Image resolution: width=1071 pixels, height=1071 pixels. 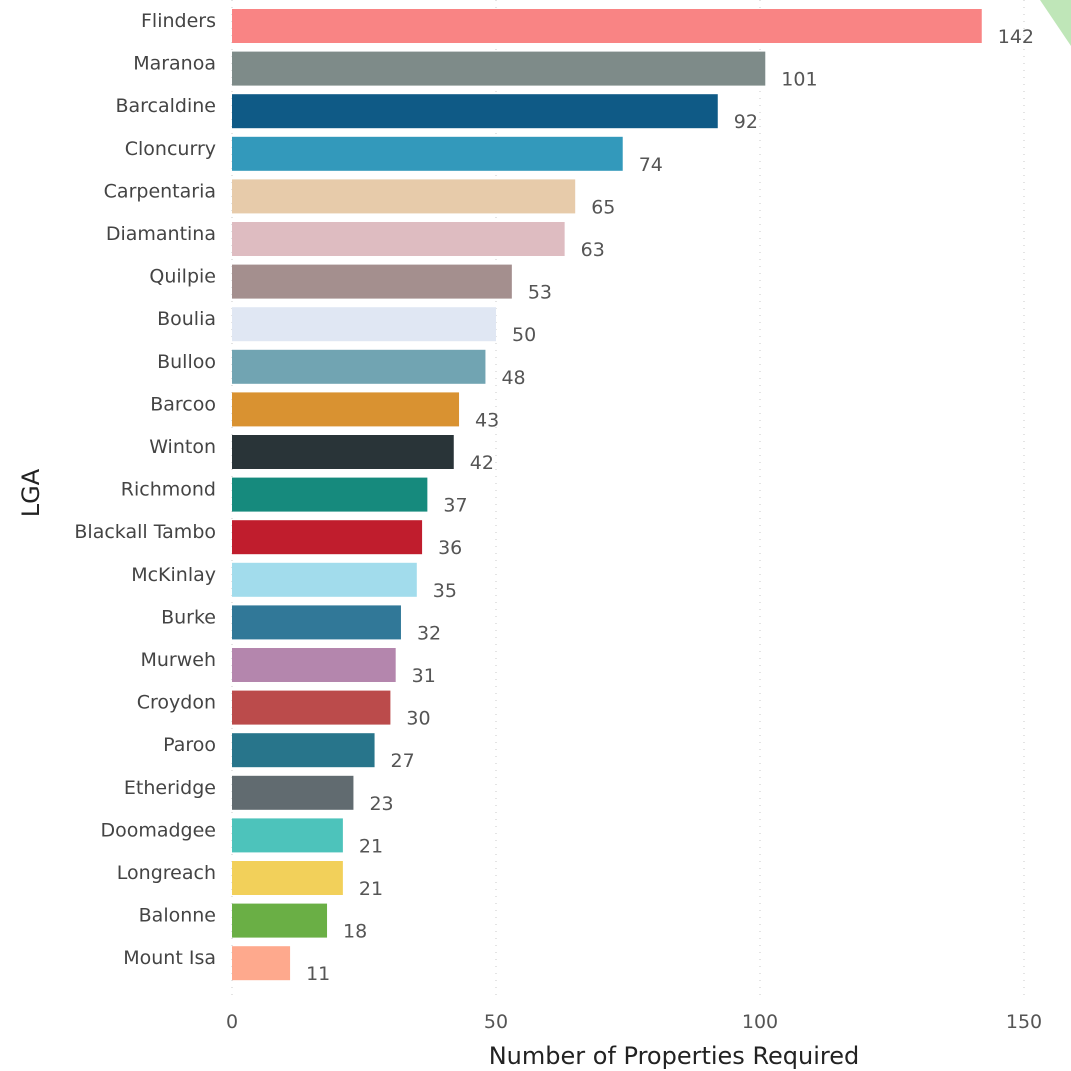 I want to click on value-label: 18, so click(x=355, y=932).